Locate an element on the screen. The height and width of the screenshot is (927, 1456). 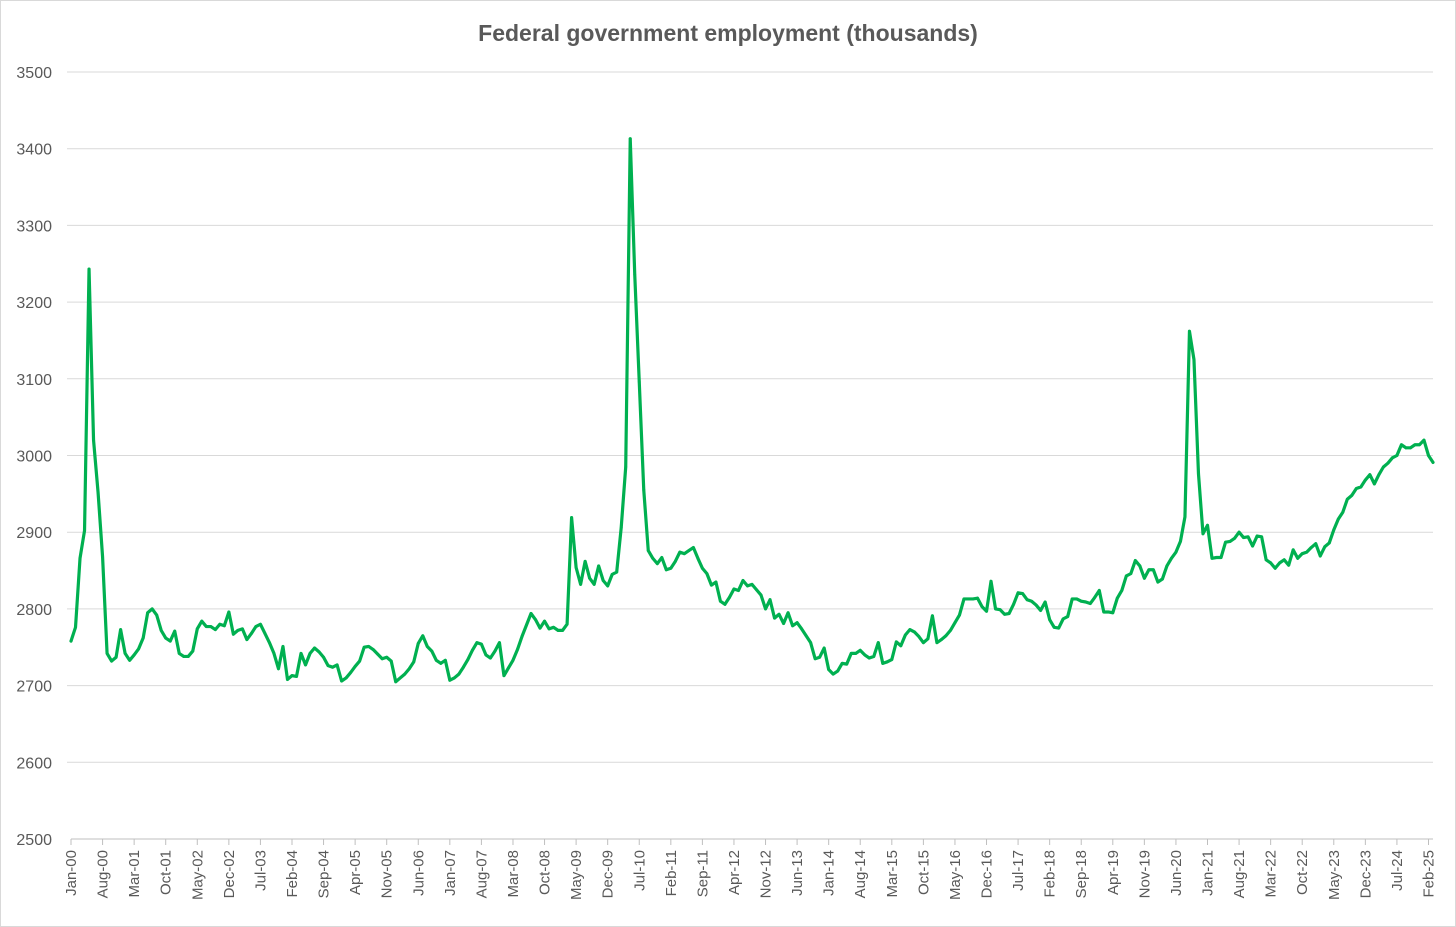
x-tick-label-Mar-22: Mar-22 is located at coordinates (1271, 874).